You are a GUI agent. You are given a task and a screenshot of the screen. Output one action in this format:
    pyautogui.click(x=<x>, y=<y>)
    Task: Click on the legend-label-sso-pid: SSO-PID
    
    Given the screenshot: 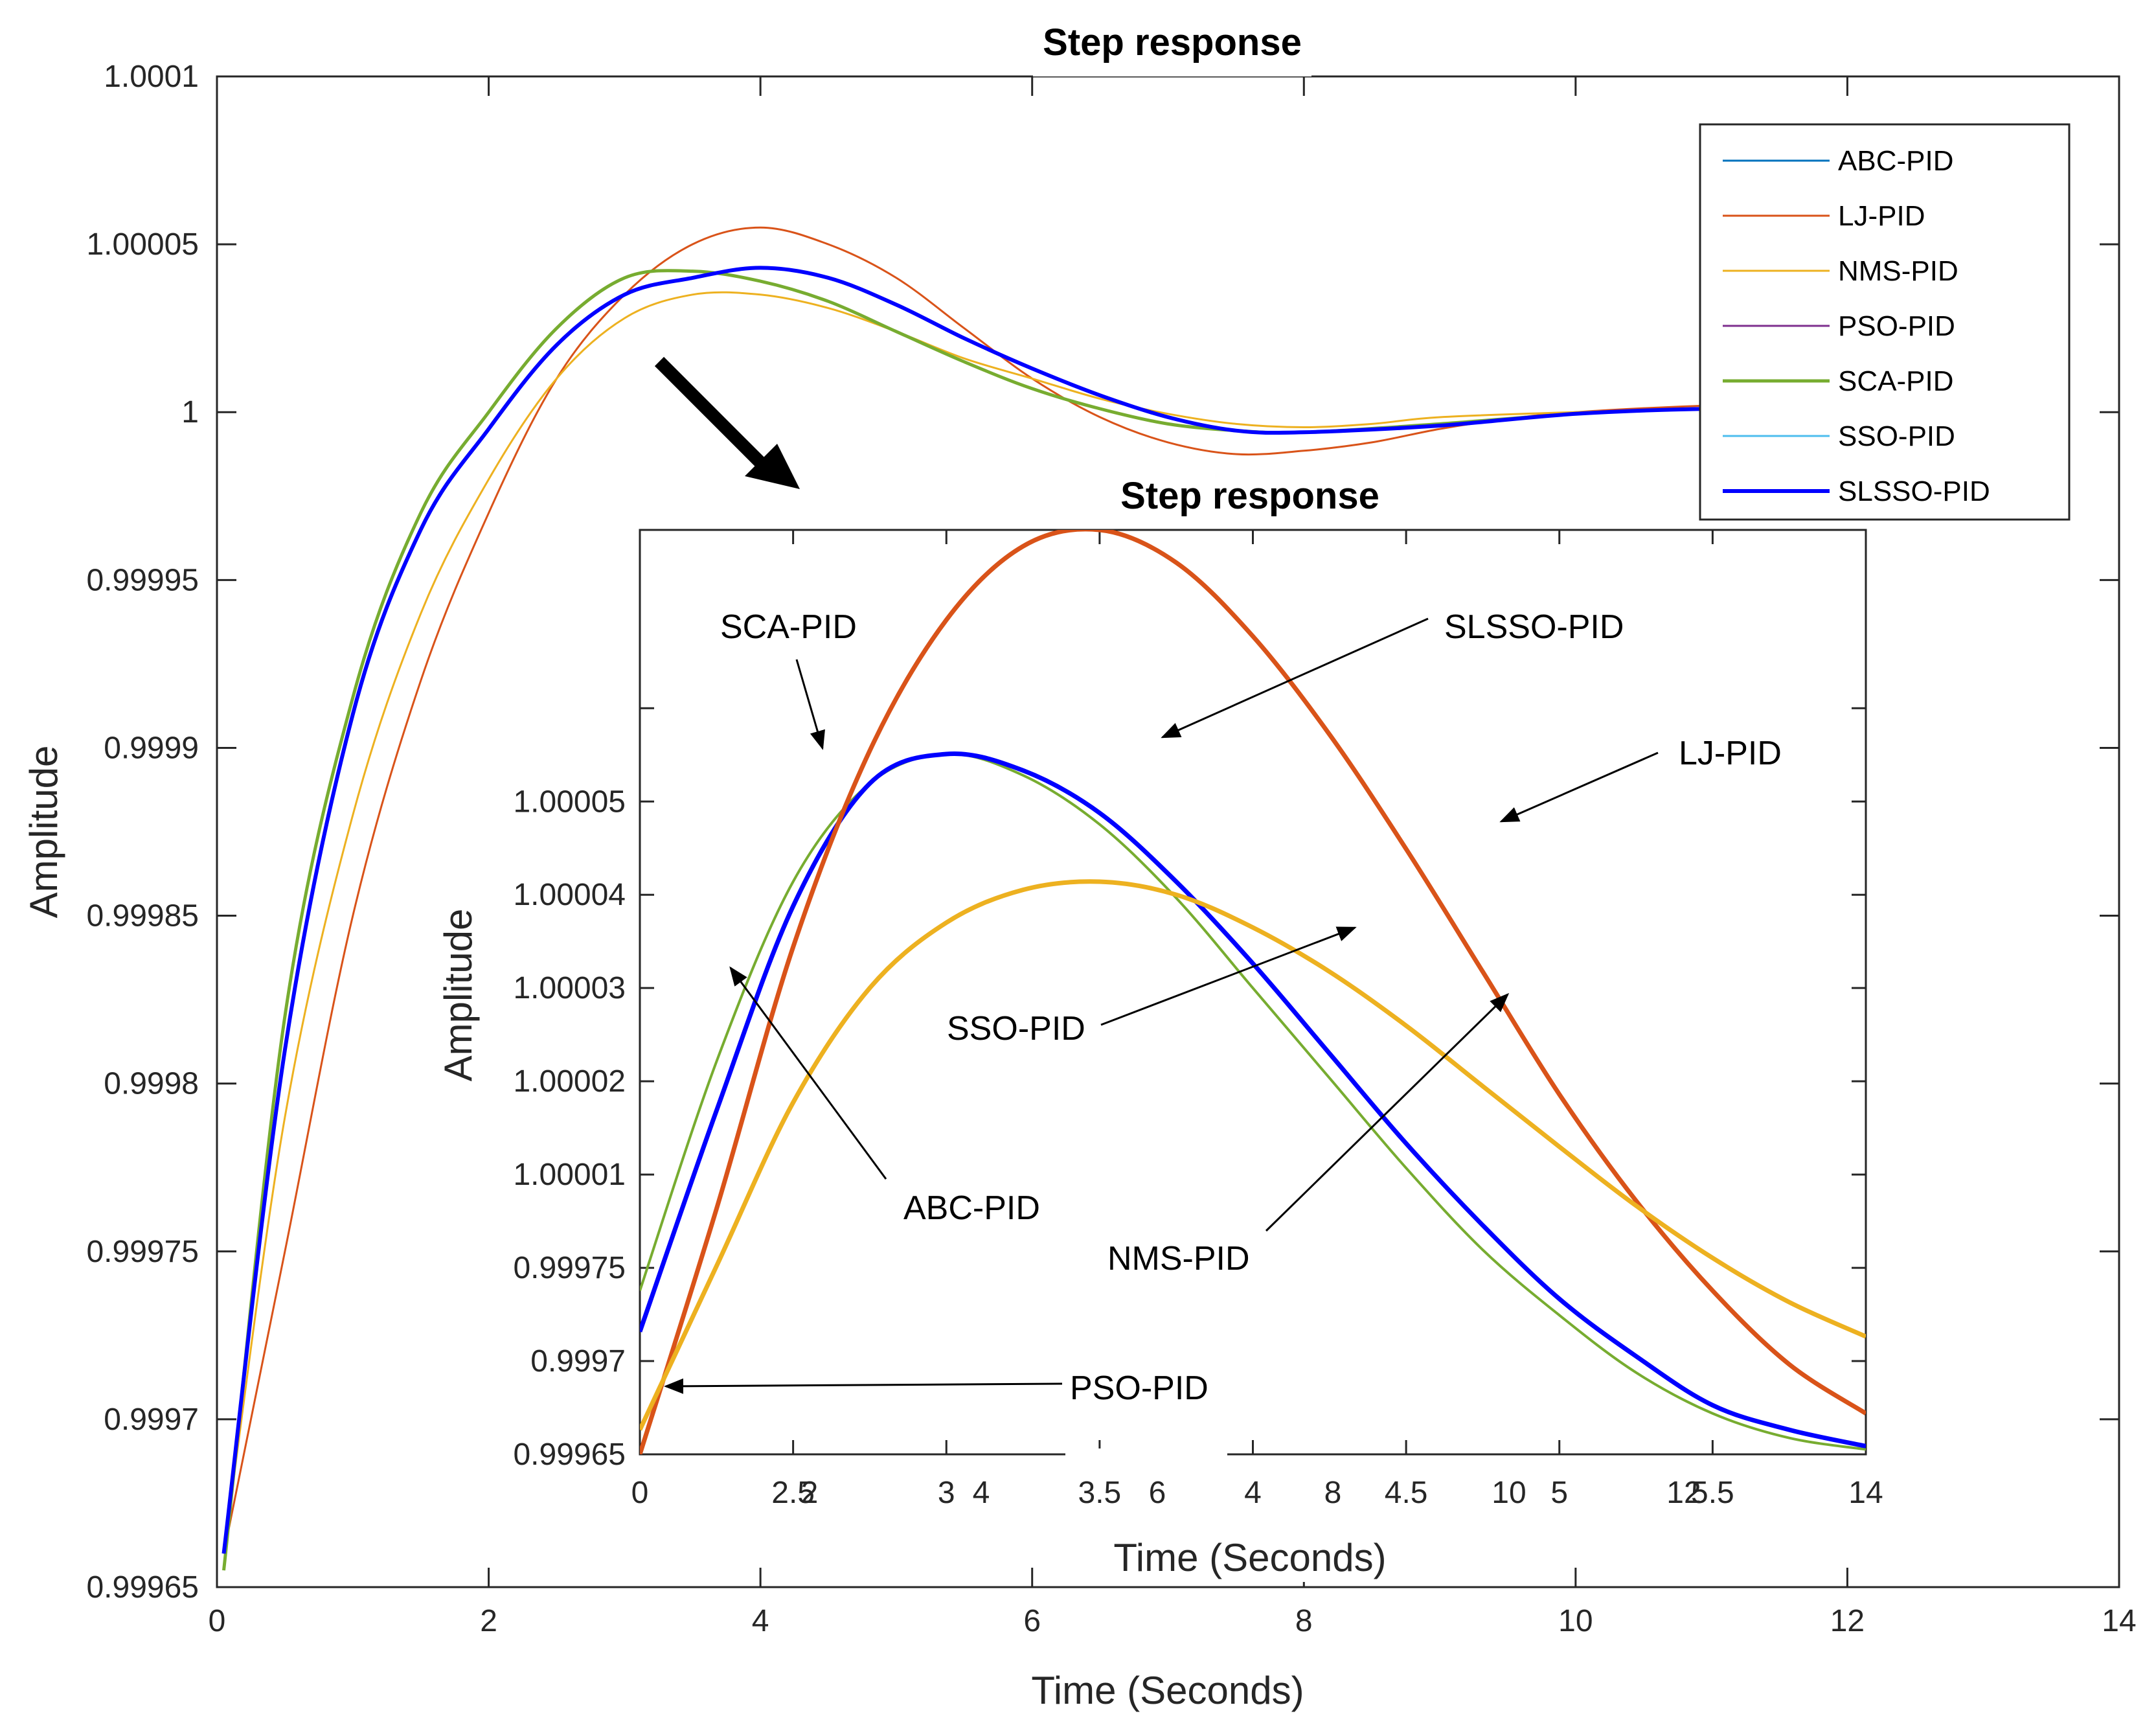 What is the action you would take?
    pyautogui.click(x=1896, y=436)
    